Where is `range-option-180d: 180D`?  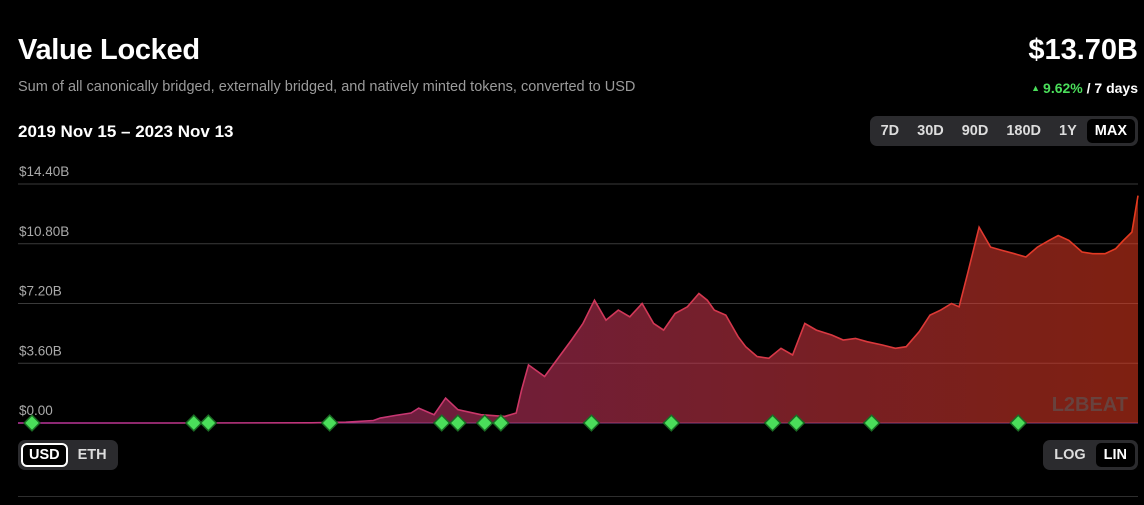 range-option-180d: 180D is located at coordinates (1024, 131).